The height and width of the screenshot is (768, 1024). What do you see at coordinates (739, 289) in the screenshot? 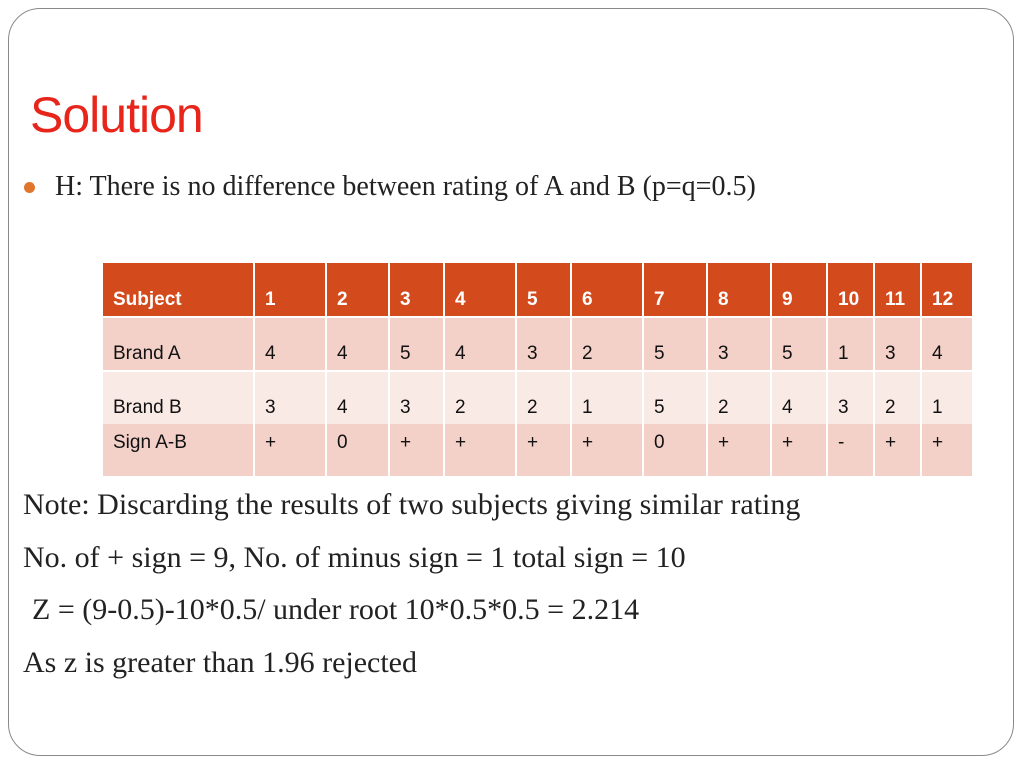
I see `table-cell: 8` at bounding box center [739, 289].